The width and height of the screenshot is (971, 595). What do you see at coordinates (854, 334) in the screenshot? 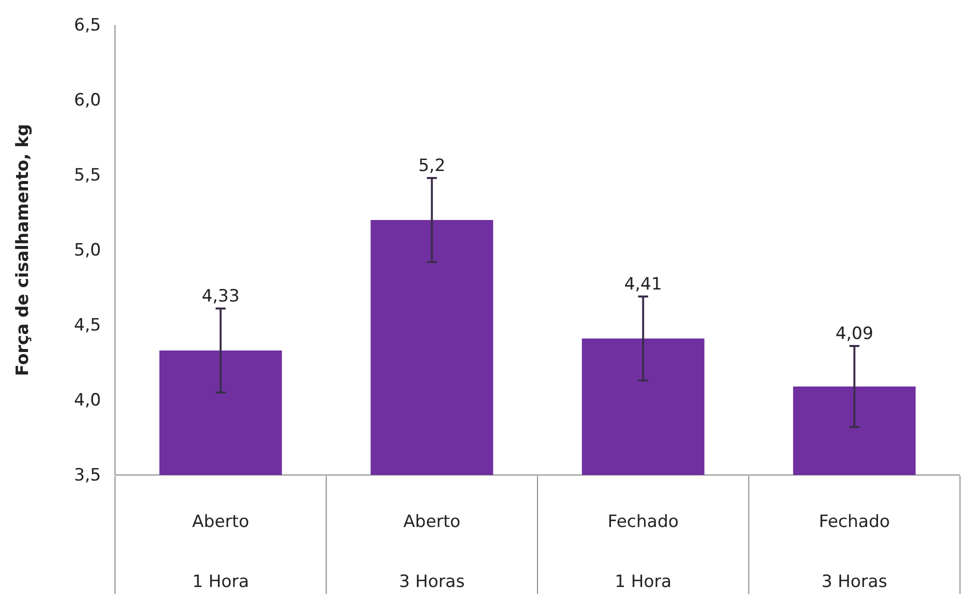
I see `data-label: 4,09` at bounding box center [854, 334].